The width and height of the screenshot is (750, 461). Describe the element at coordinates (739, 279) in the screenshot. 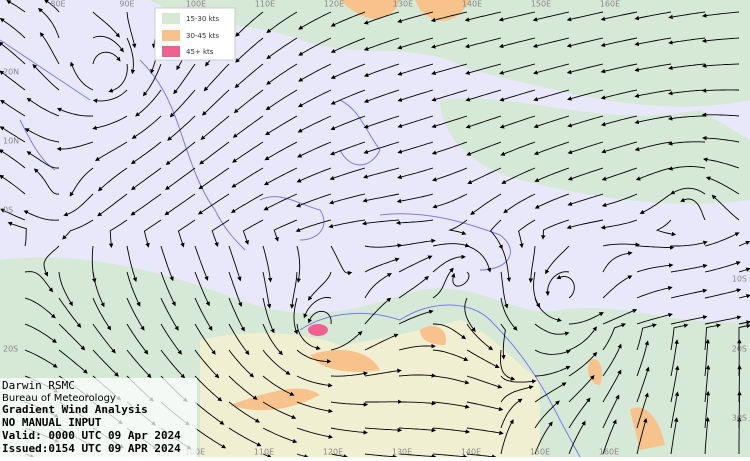

I see `lat-label: 10S` at that location.